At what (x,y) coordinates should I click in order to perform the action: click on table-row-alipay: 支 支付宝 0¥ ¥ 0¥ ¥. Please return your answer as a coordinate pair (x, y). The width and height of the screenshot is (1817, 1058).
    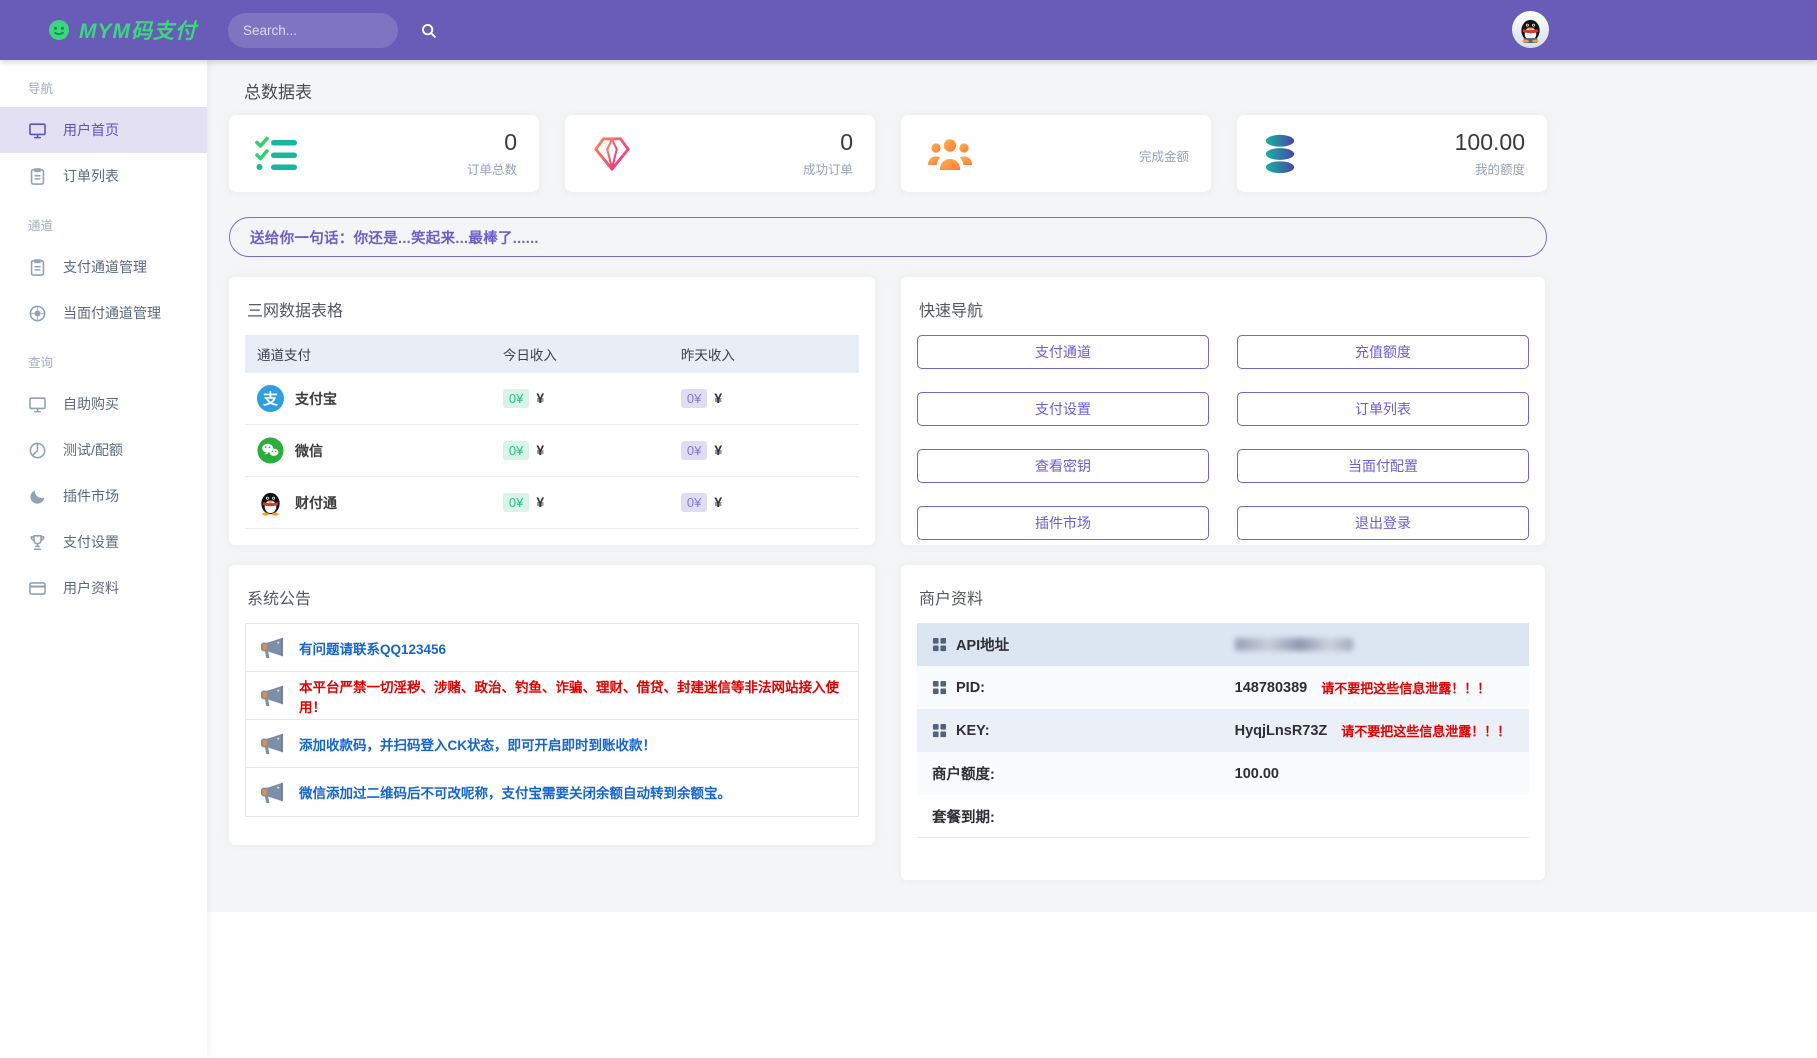
    Looking at the image, I should click on (552, 399).